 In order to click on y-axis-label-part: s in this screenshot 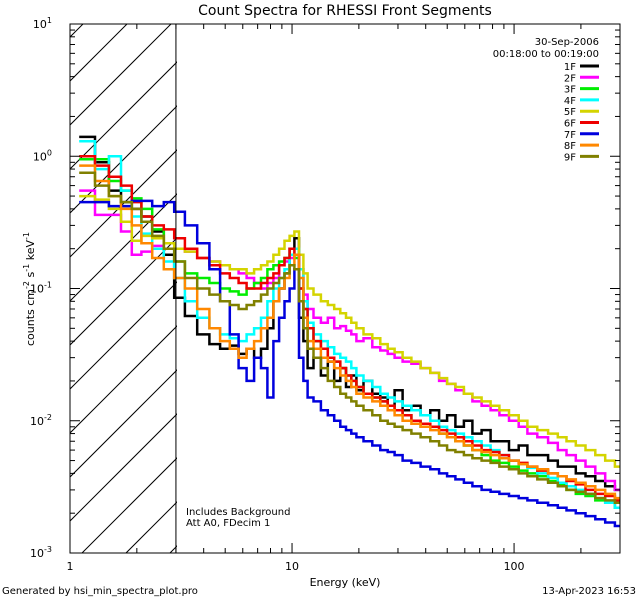, I will do `click(30, 275)`.